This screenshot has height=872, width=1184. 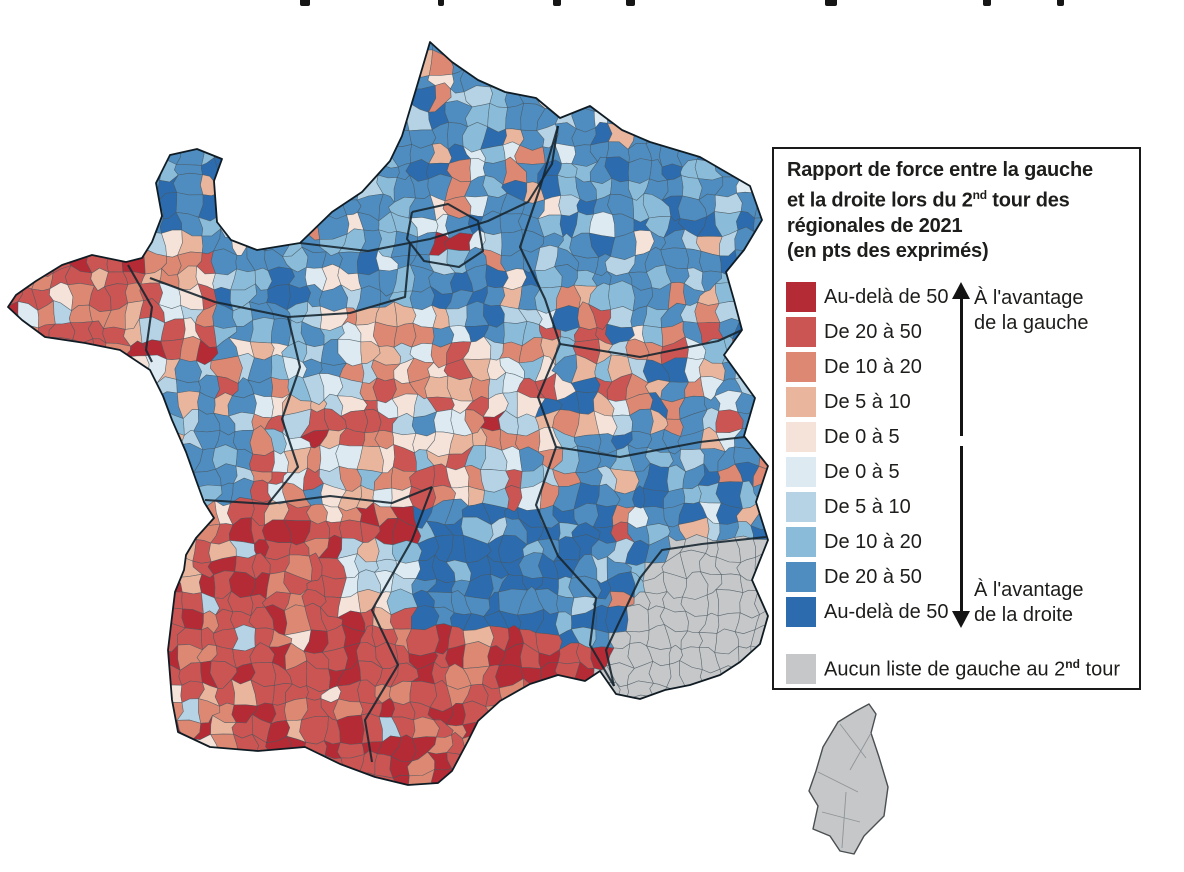 I want to click on corsica, so click(x=848, y=779).